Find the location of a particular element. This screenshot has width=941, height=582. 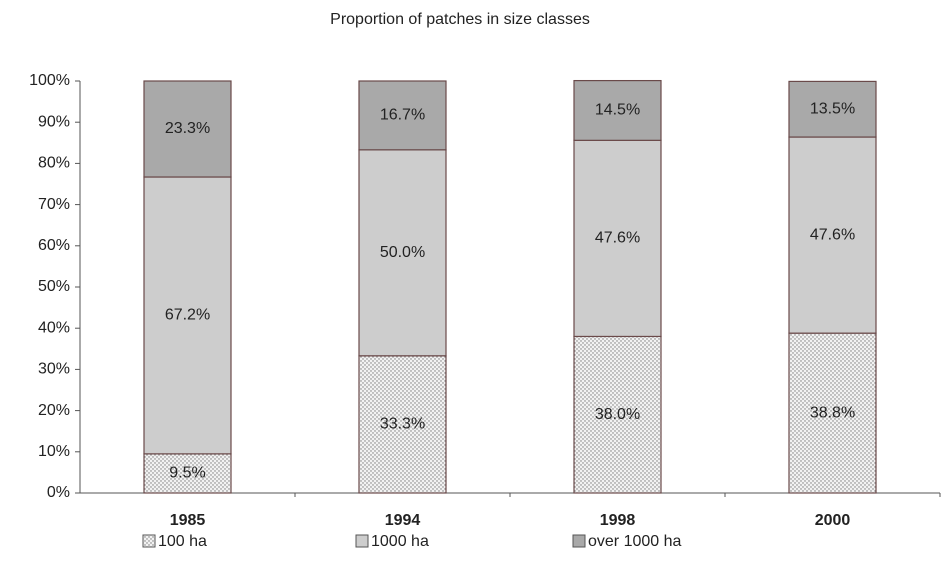

y-tick-label: 40% is located at coordinates (54, 327).